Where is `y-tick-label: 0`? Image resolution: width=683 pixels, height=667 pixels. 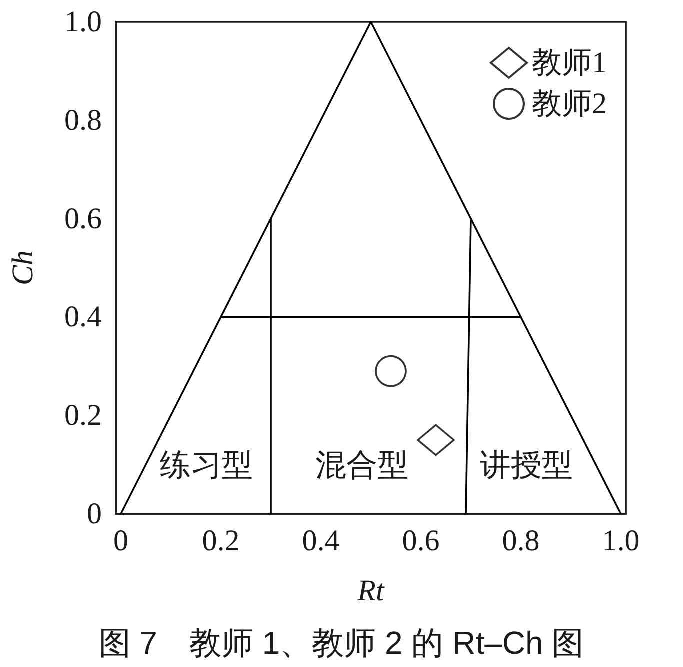
y-tick-label: 0 is located at coordinates (94, 514).